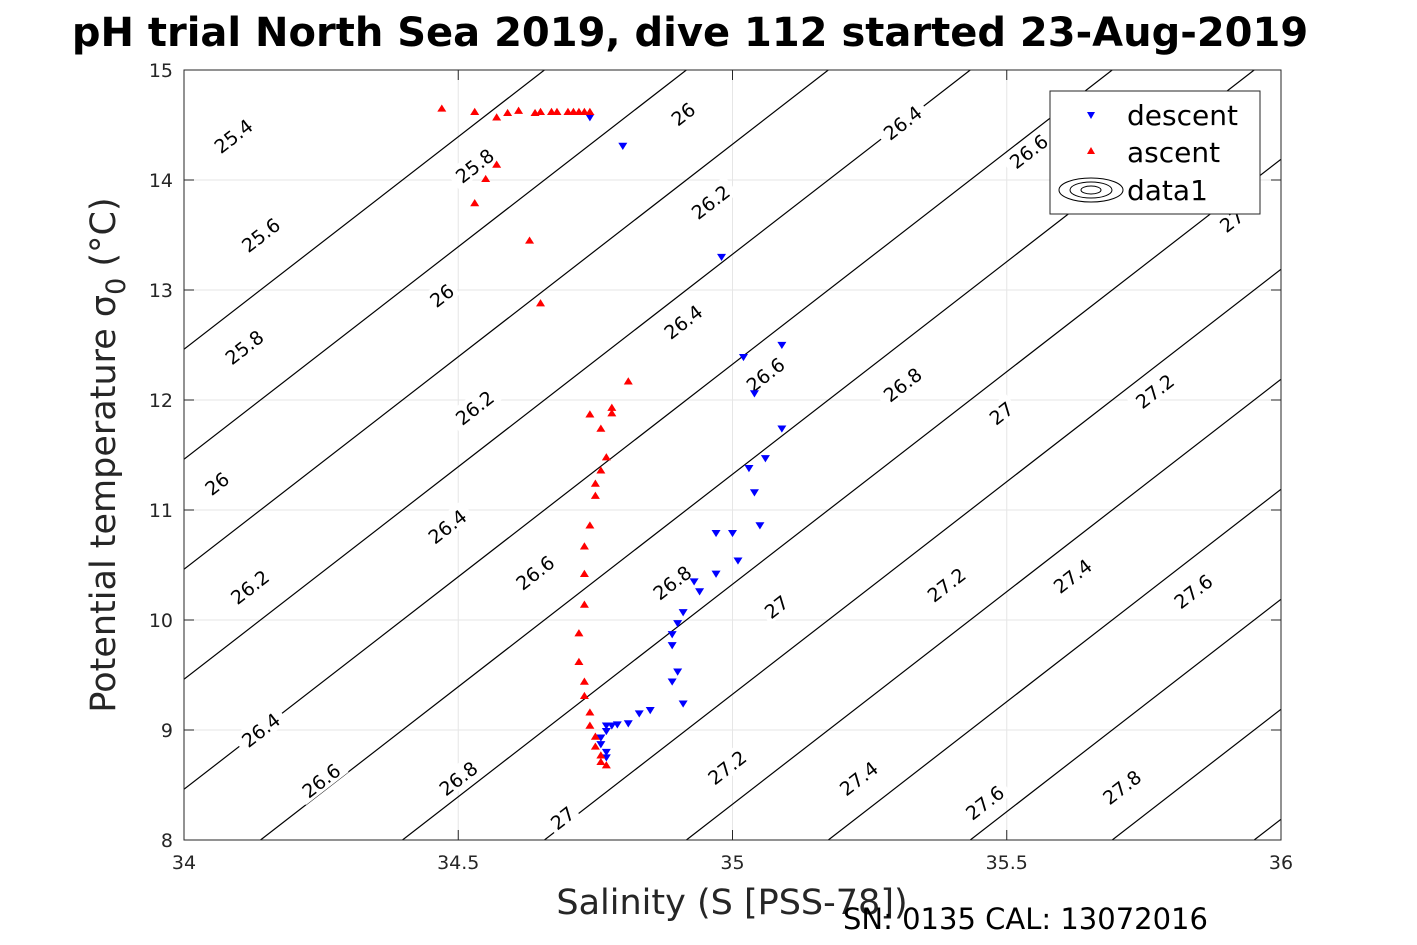  What do you see at coordinates (161, 291) in the screenshot?
I see `y-tick-label: 13` at bounding box center [161, 291].